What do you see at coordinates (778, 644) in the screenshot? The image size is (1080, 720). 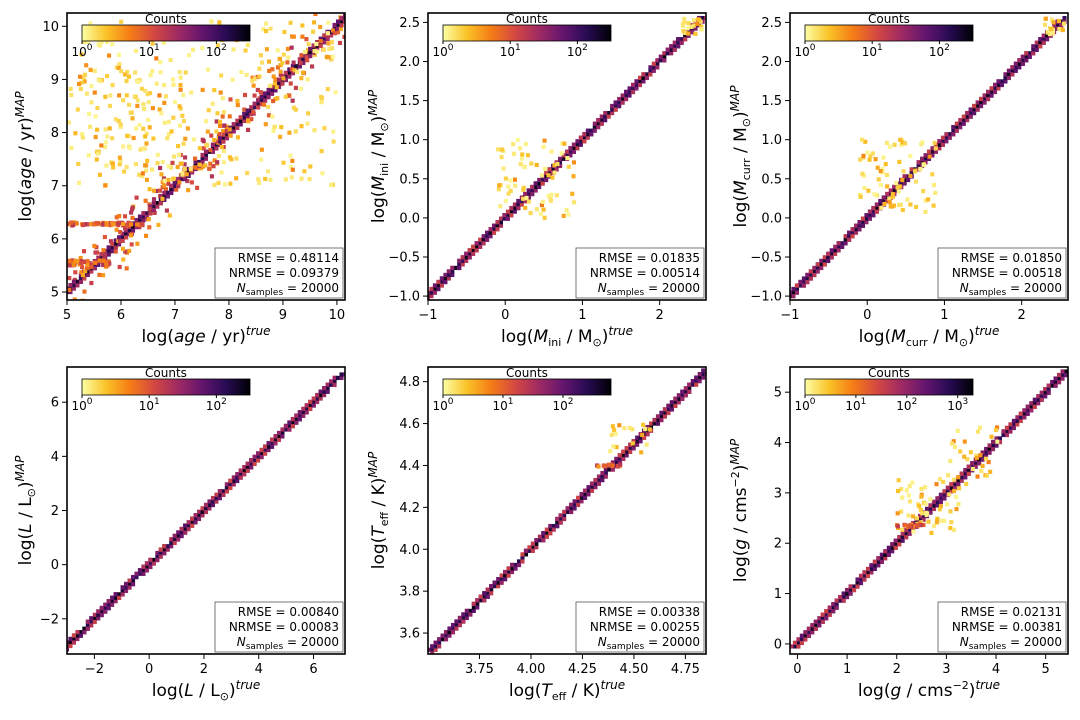 I see `y-tick-label: 0` at bounding box center [778, 644].